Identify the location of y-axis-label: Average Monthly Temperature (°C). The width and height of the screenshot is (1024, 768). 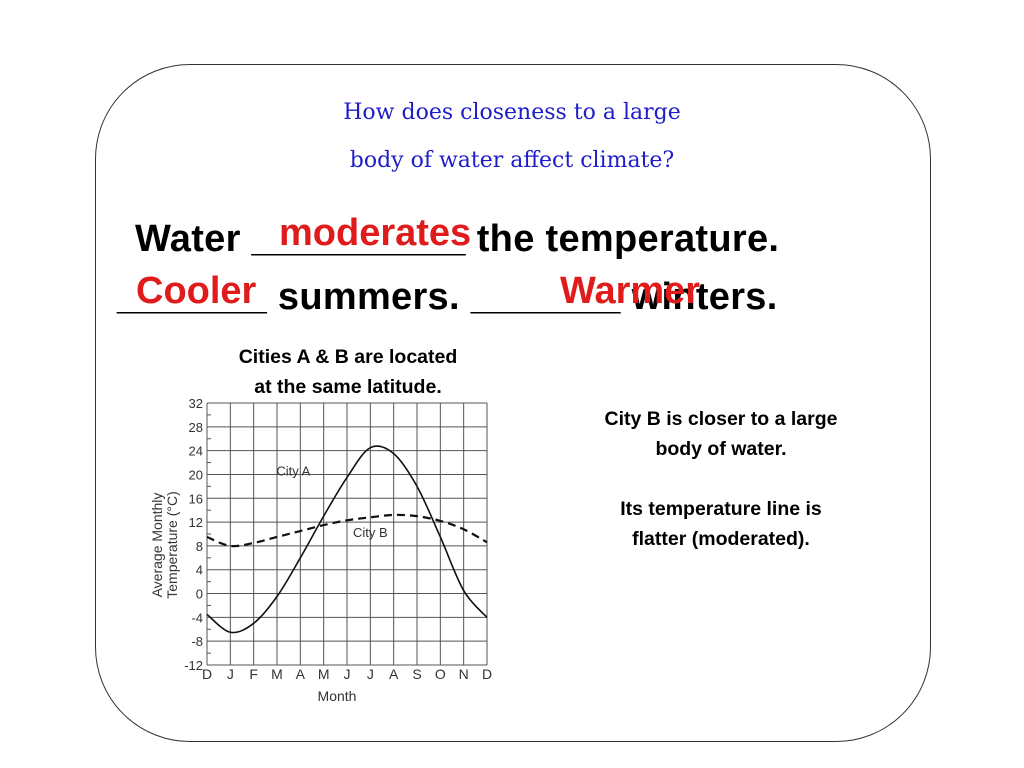
(164, 545).